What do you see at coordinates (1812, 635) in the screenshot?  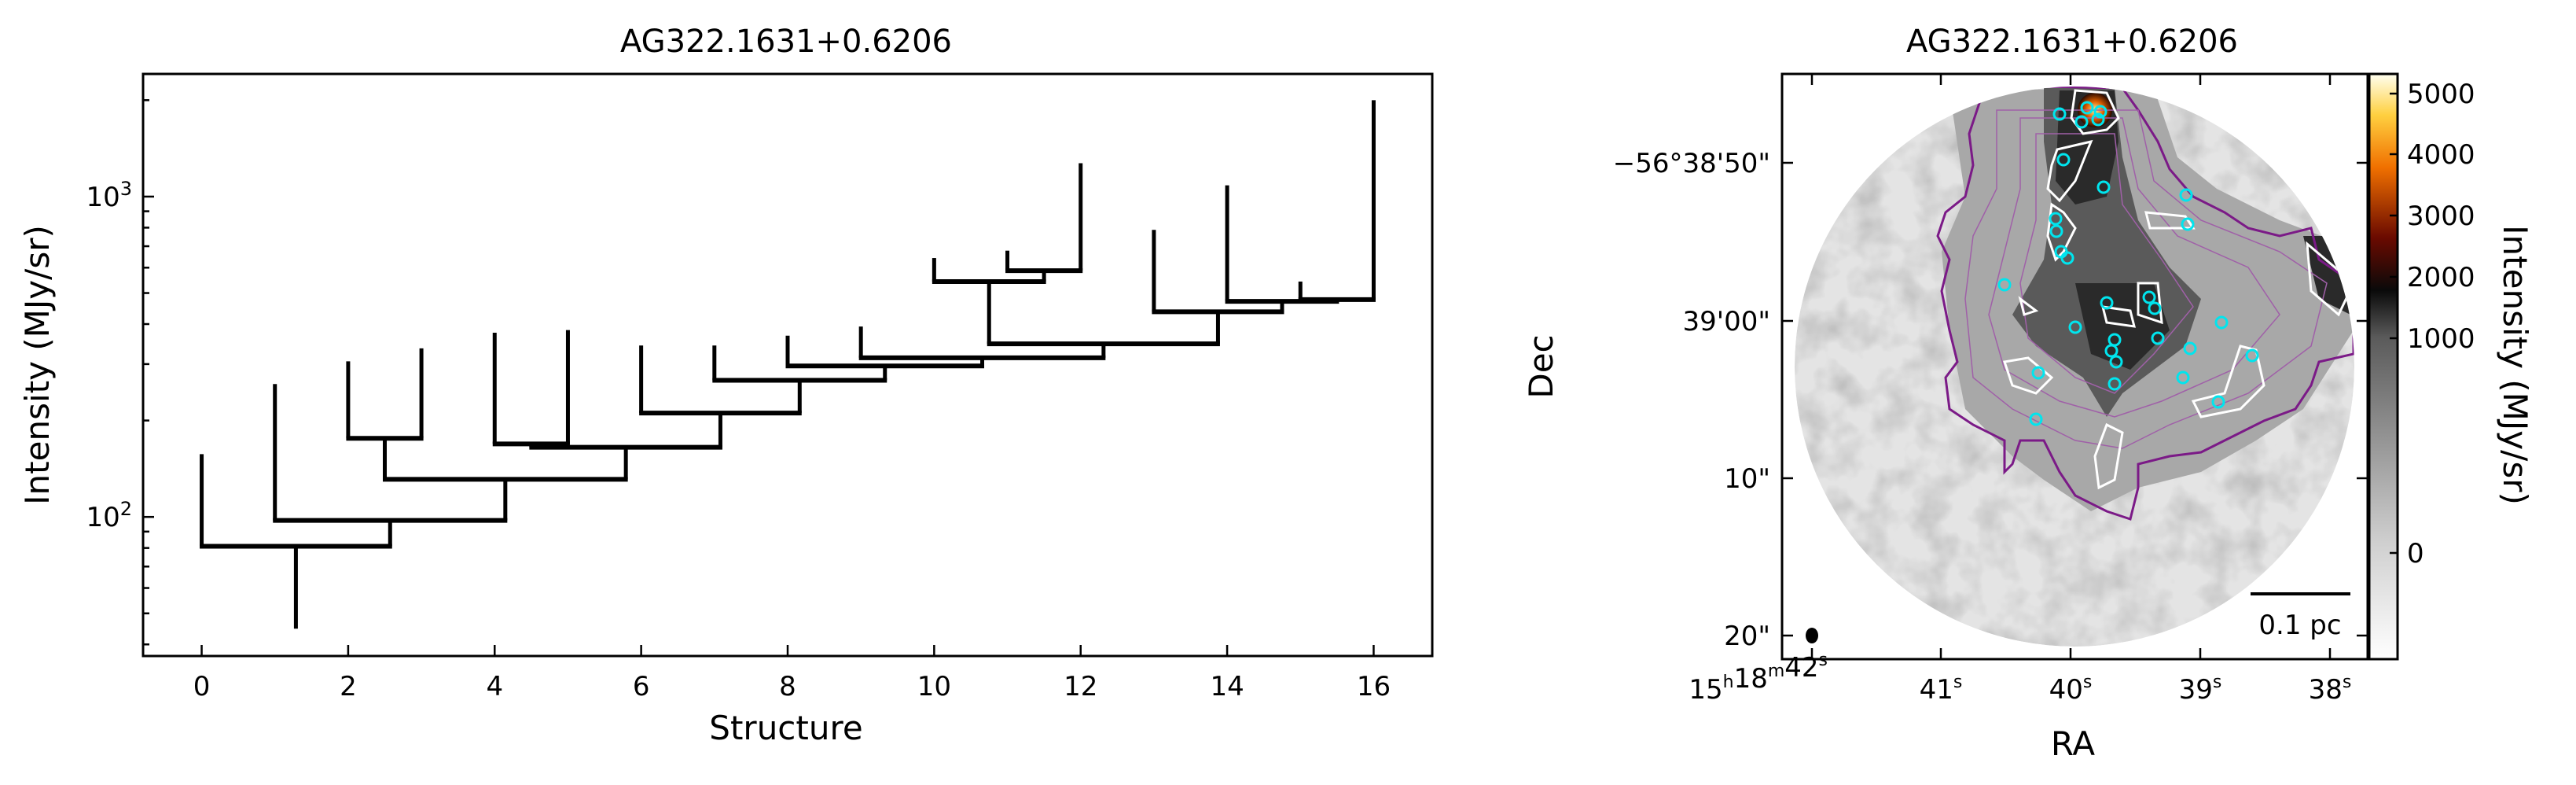 I see `beam-icon` at bounding box center [1812, 635].